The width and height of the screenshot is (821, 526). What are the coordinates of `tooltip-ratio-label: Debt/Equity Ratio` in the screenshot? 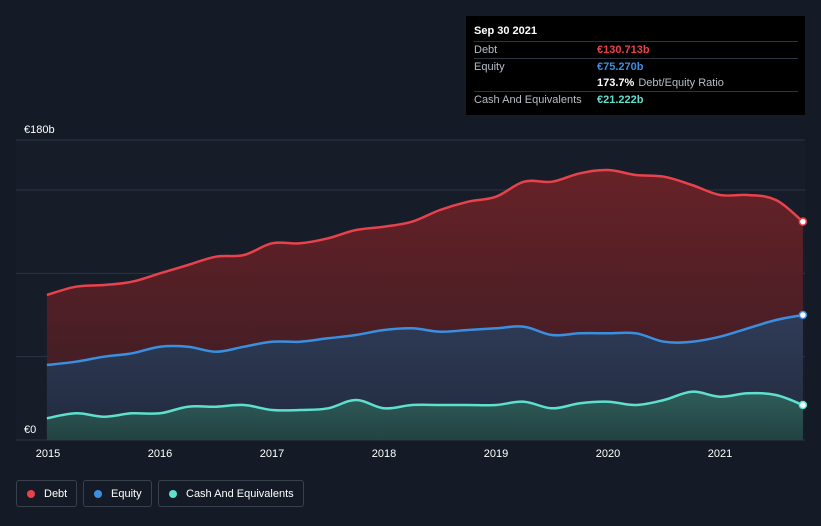 It's located at (681, 83).